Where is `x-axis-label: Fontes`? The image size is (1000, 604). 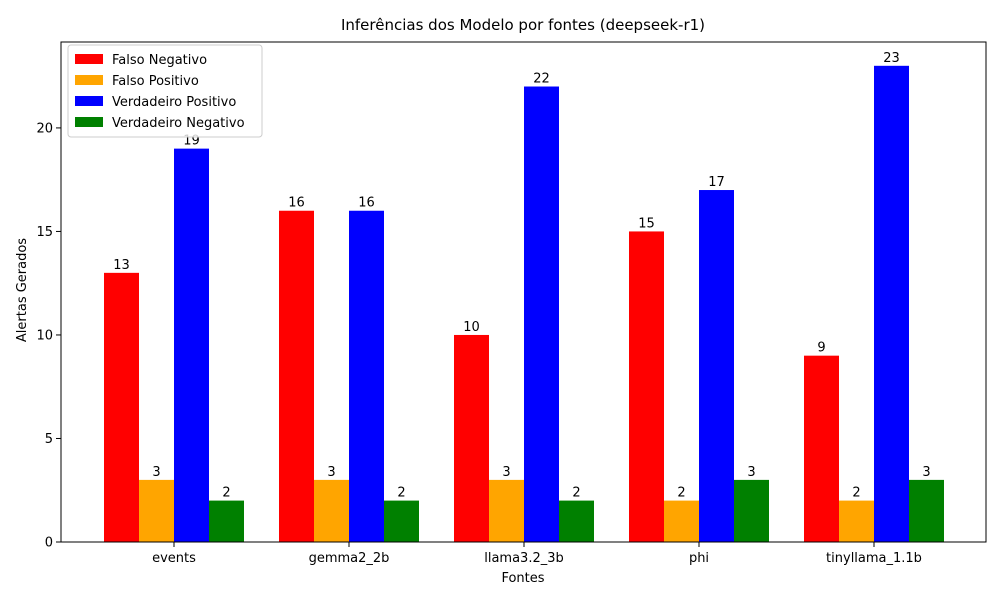
x-axis-label: Fontes is located at coordinates (522, 578).